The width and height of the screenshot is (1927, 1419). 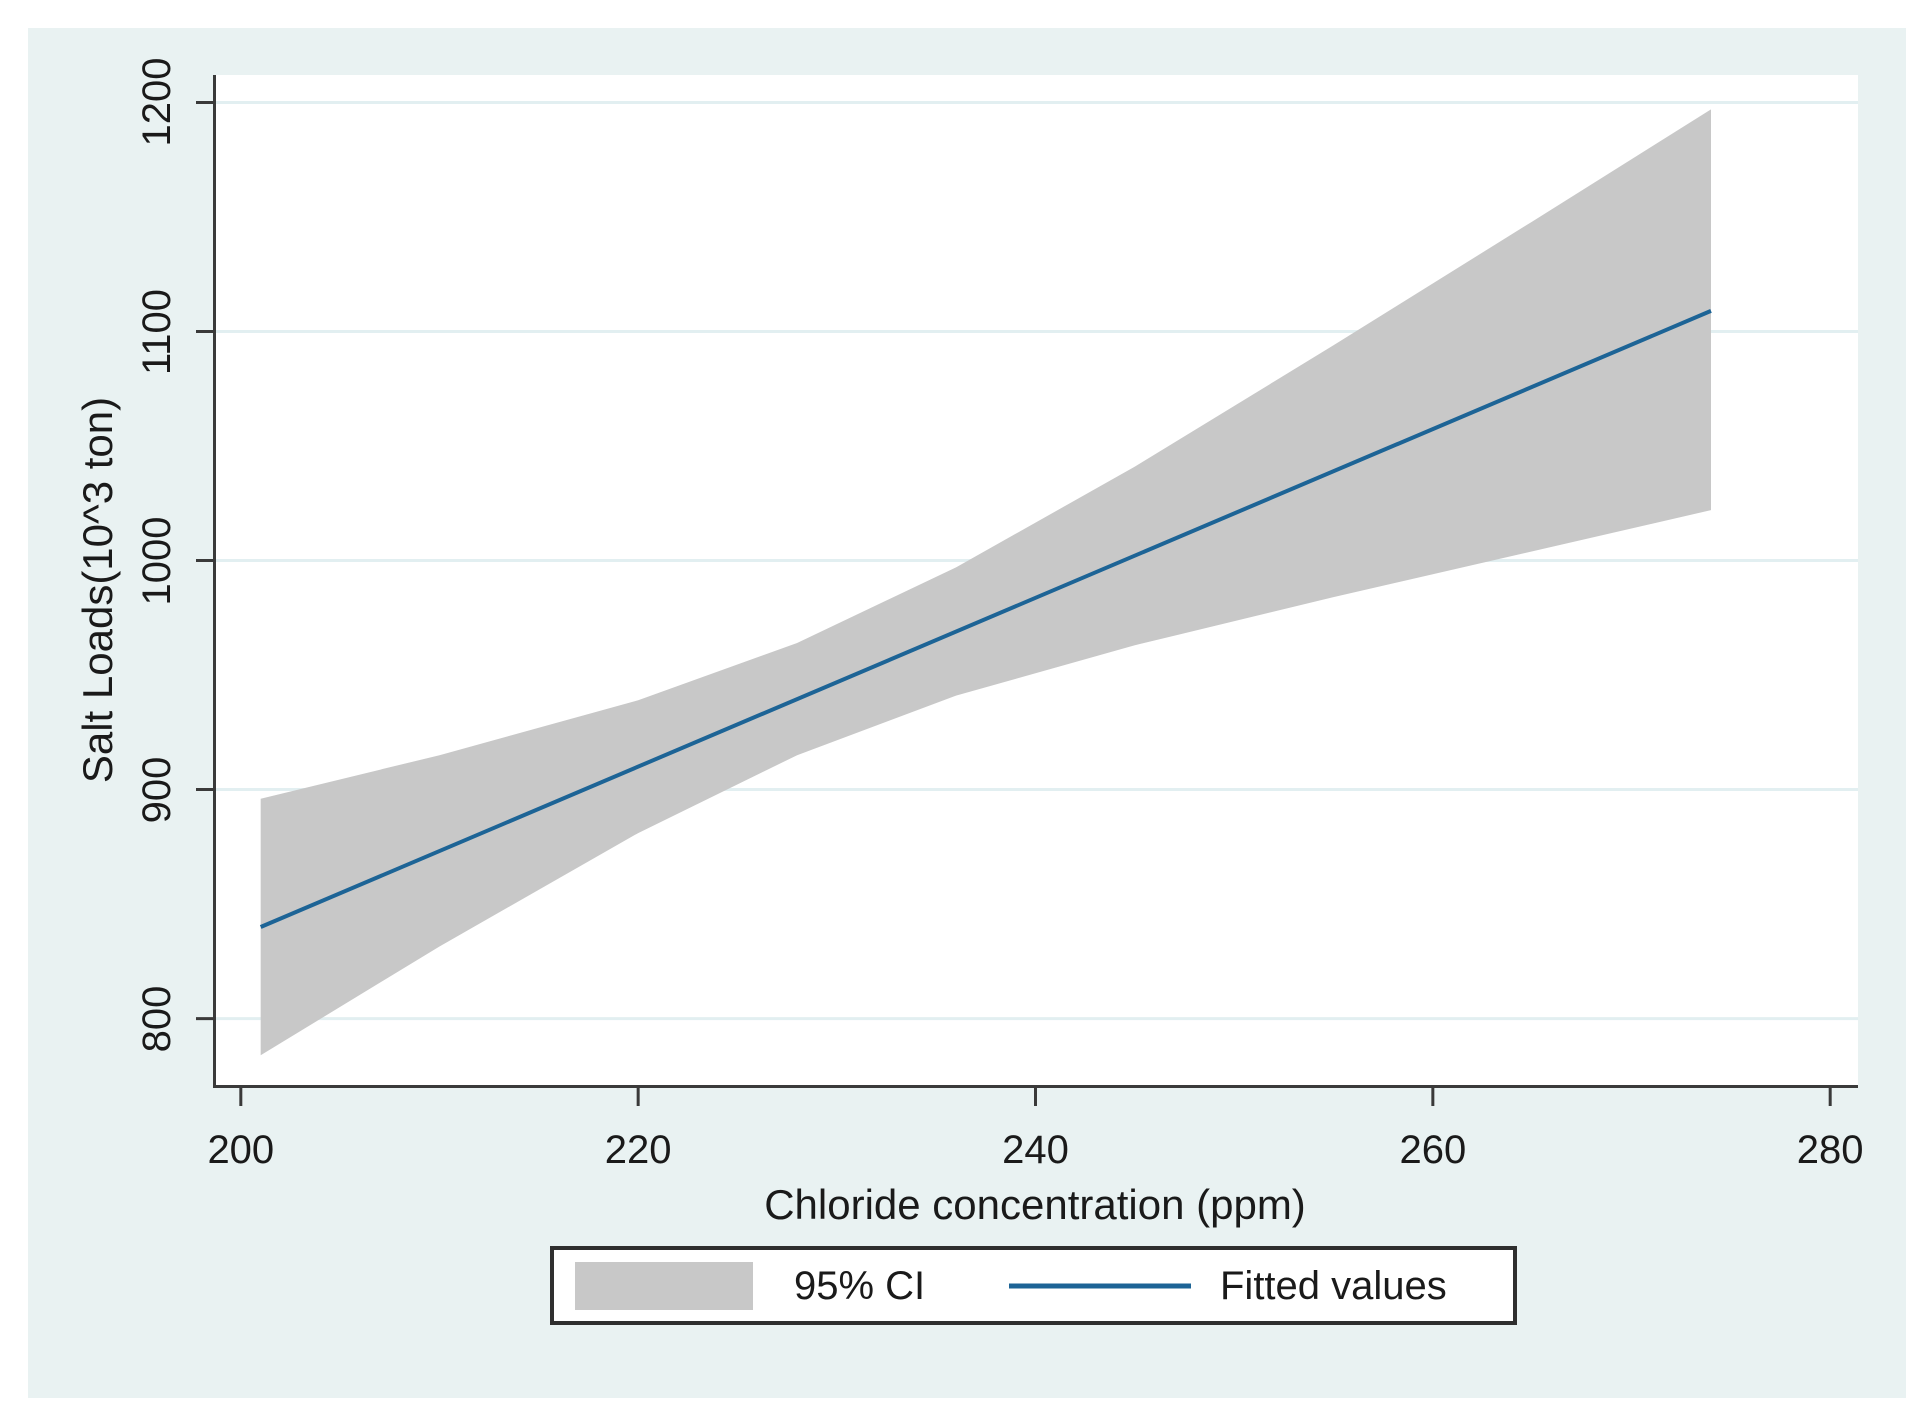 I want to click on x-tick-label: 280, so click(x=1830, y=1150).